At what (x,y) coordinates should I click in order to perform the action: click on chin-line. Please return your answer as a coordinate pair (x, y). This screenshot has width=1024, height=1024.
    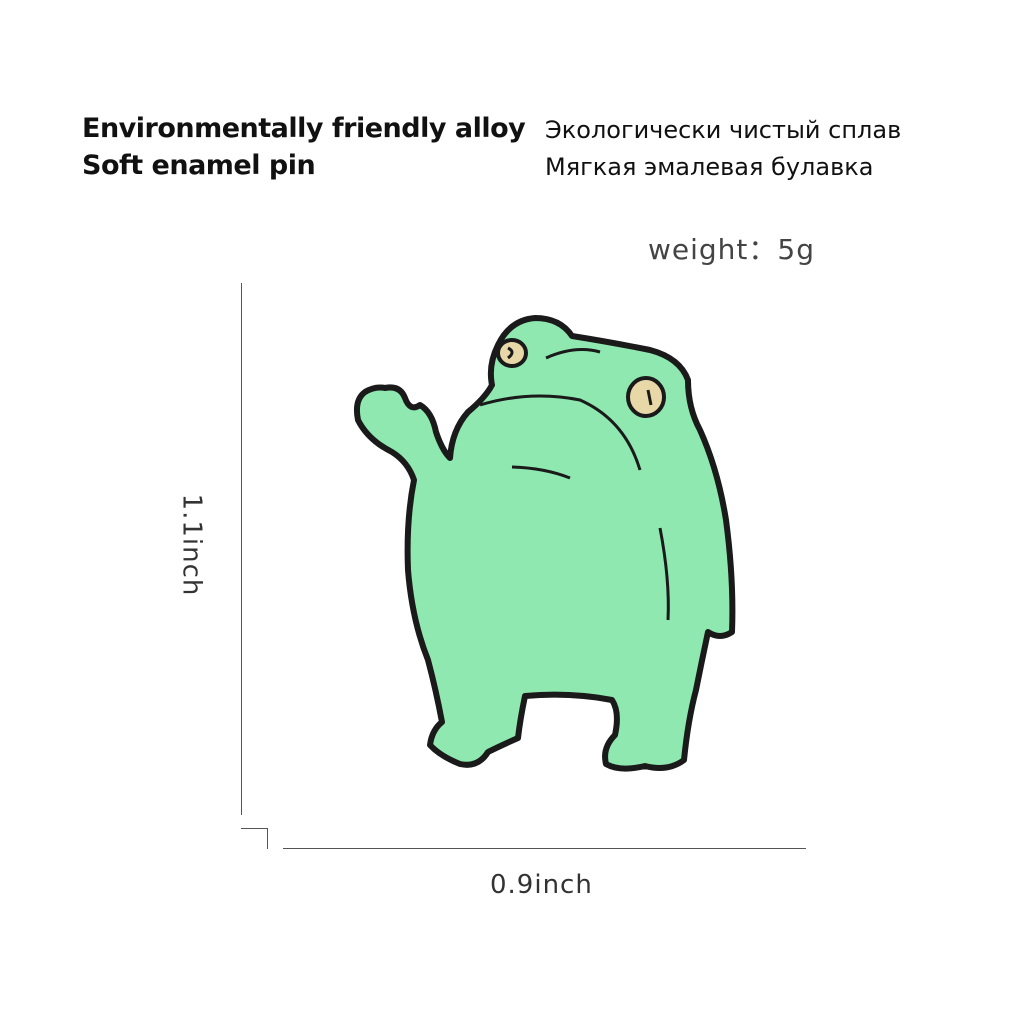
    Looking at the image, I should click on (560, 432).